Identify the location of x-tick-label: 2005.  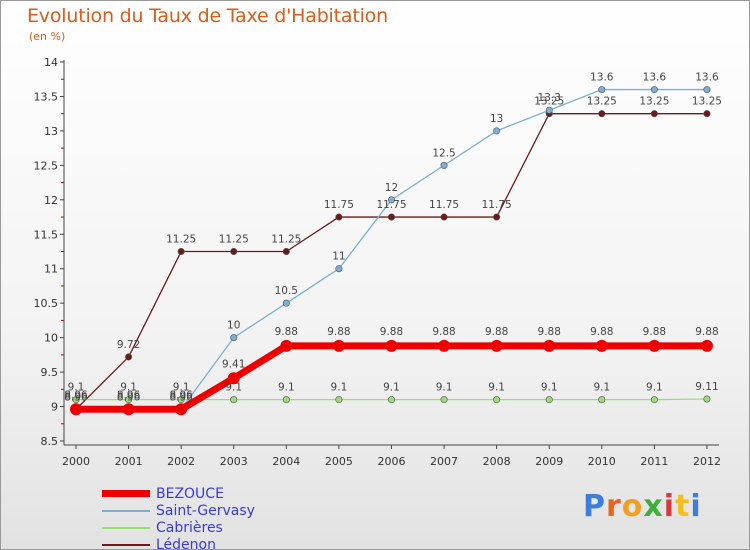
(339, 461).